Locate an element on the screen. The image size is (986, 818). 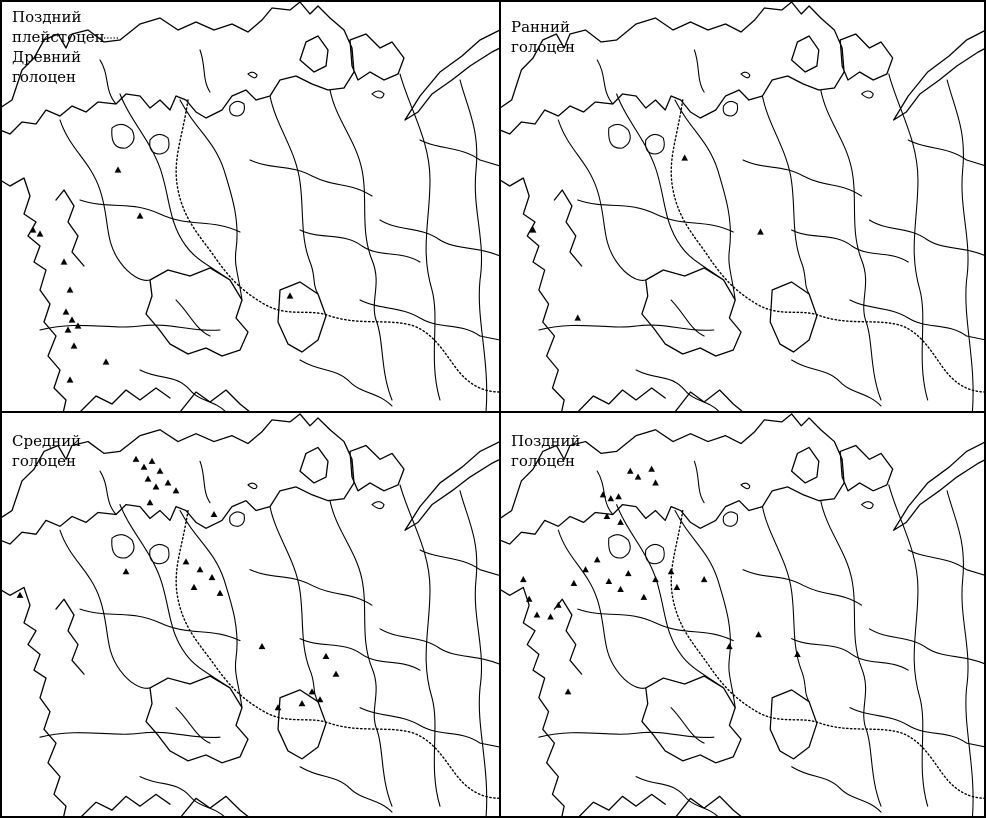
panel-label-line: Средний is located at coordinates (46, 441).